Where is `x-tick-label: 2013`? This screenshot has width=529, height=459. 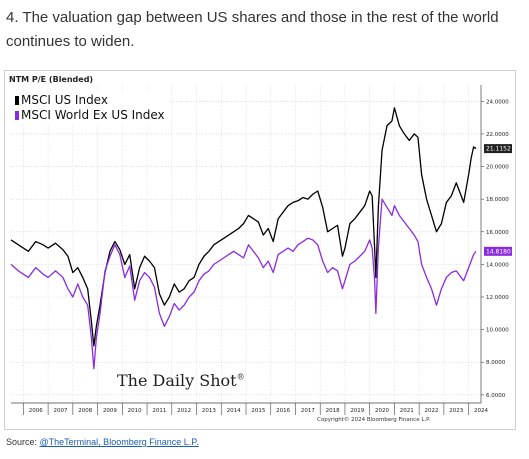
x-tick-label: 2013 is located at coordinates (209, 411).